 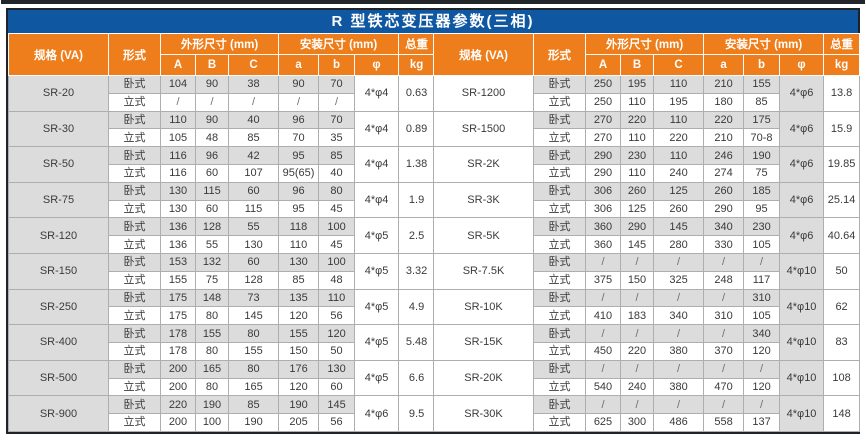 I want to click on table-row-vertical: 立式 360 145 280 330 105, so click(x=647, y=244).